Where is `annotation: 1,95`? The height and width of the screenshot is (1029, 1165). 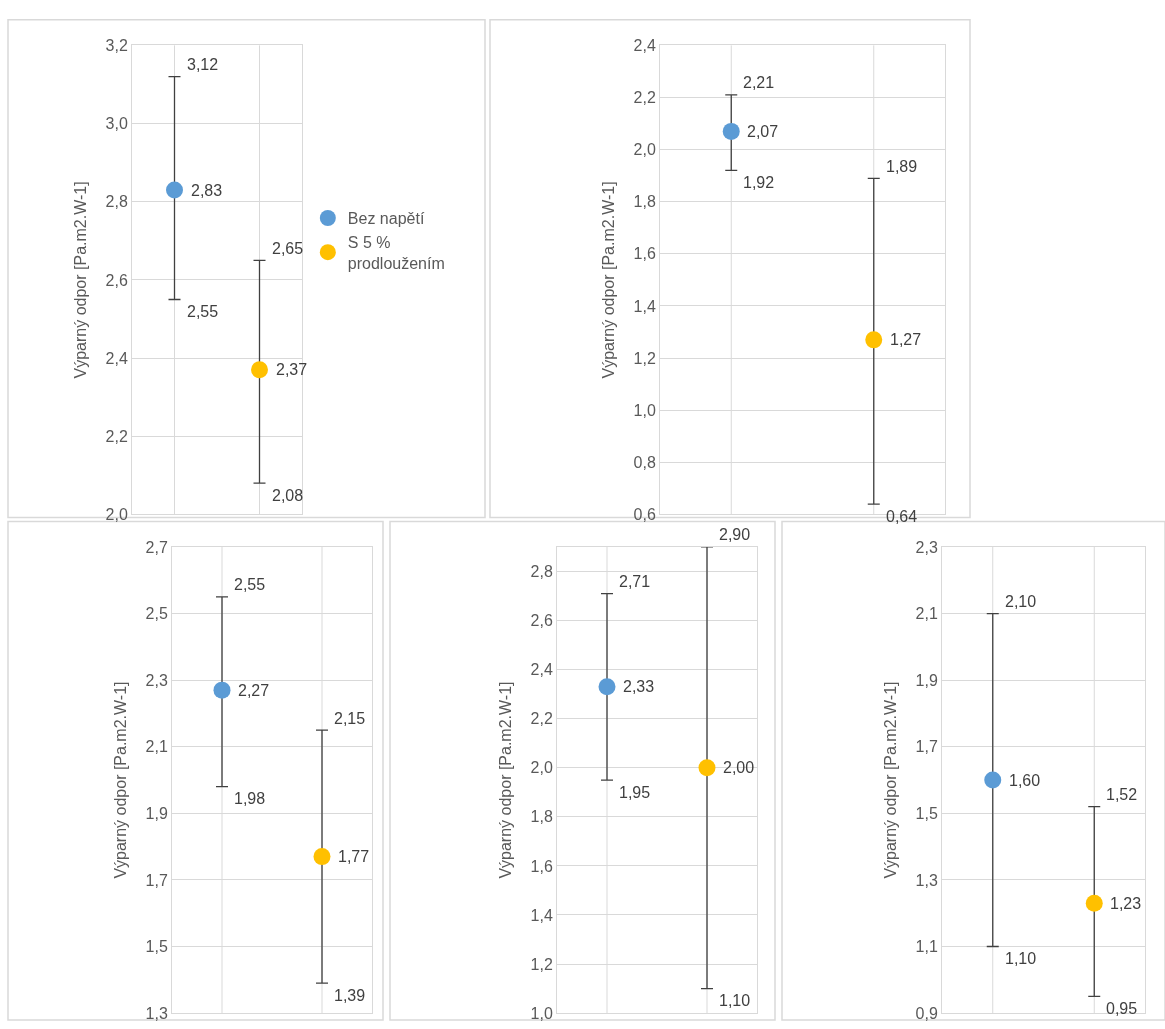 annotation: 1,95 is located at coordinates (635, 792).